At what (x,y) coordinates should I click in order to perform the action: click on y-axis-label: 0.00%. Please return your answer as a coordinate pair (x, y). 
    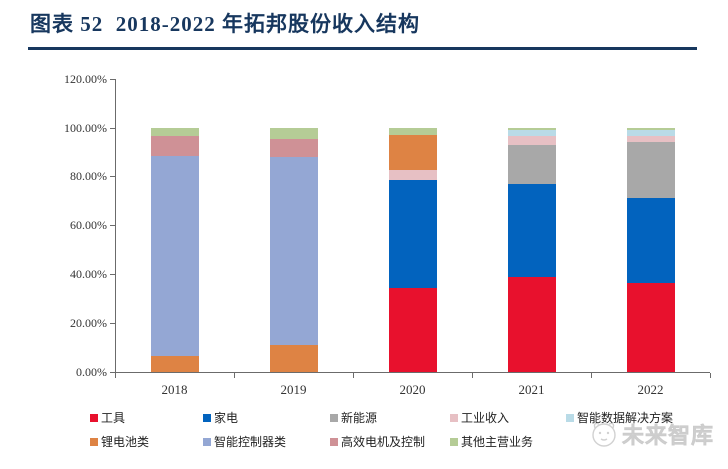
    Looking at the image, I should click on (91, 372).